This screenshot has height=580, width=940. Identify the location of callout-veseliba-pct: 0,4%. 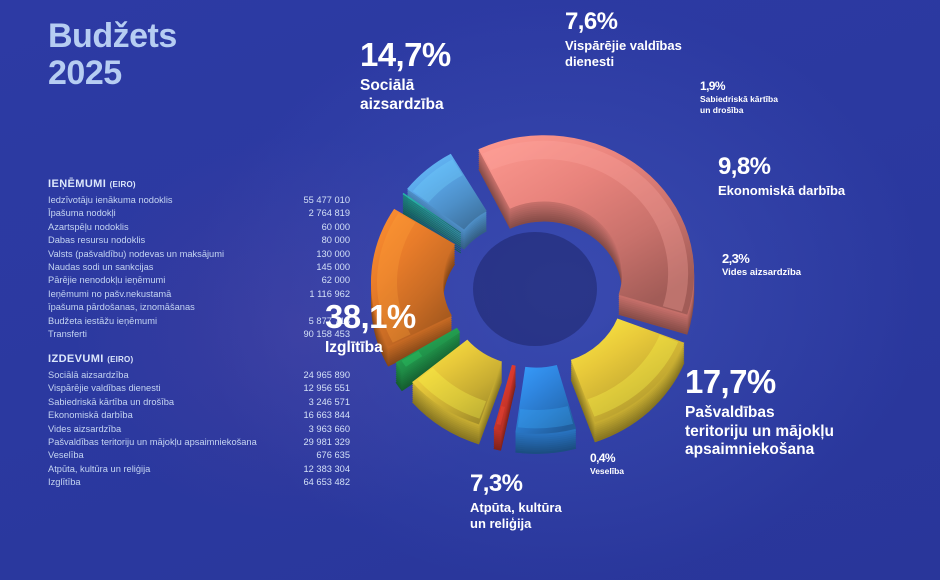
(603, 458).